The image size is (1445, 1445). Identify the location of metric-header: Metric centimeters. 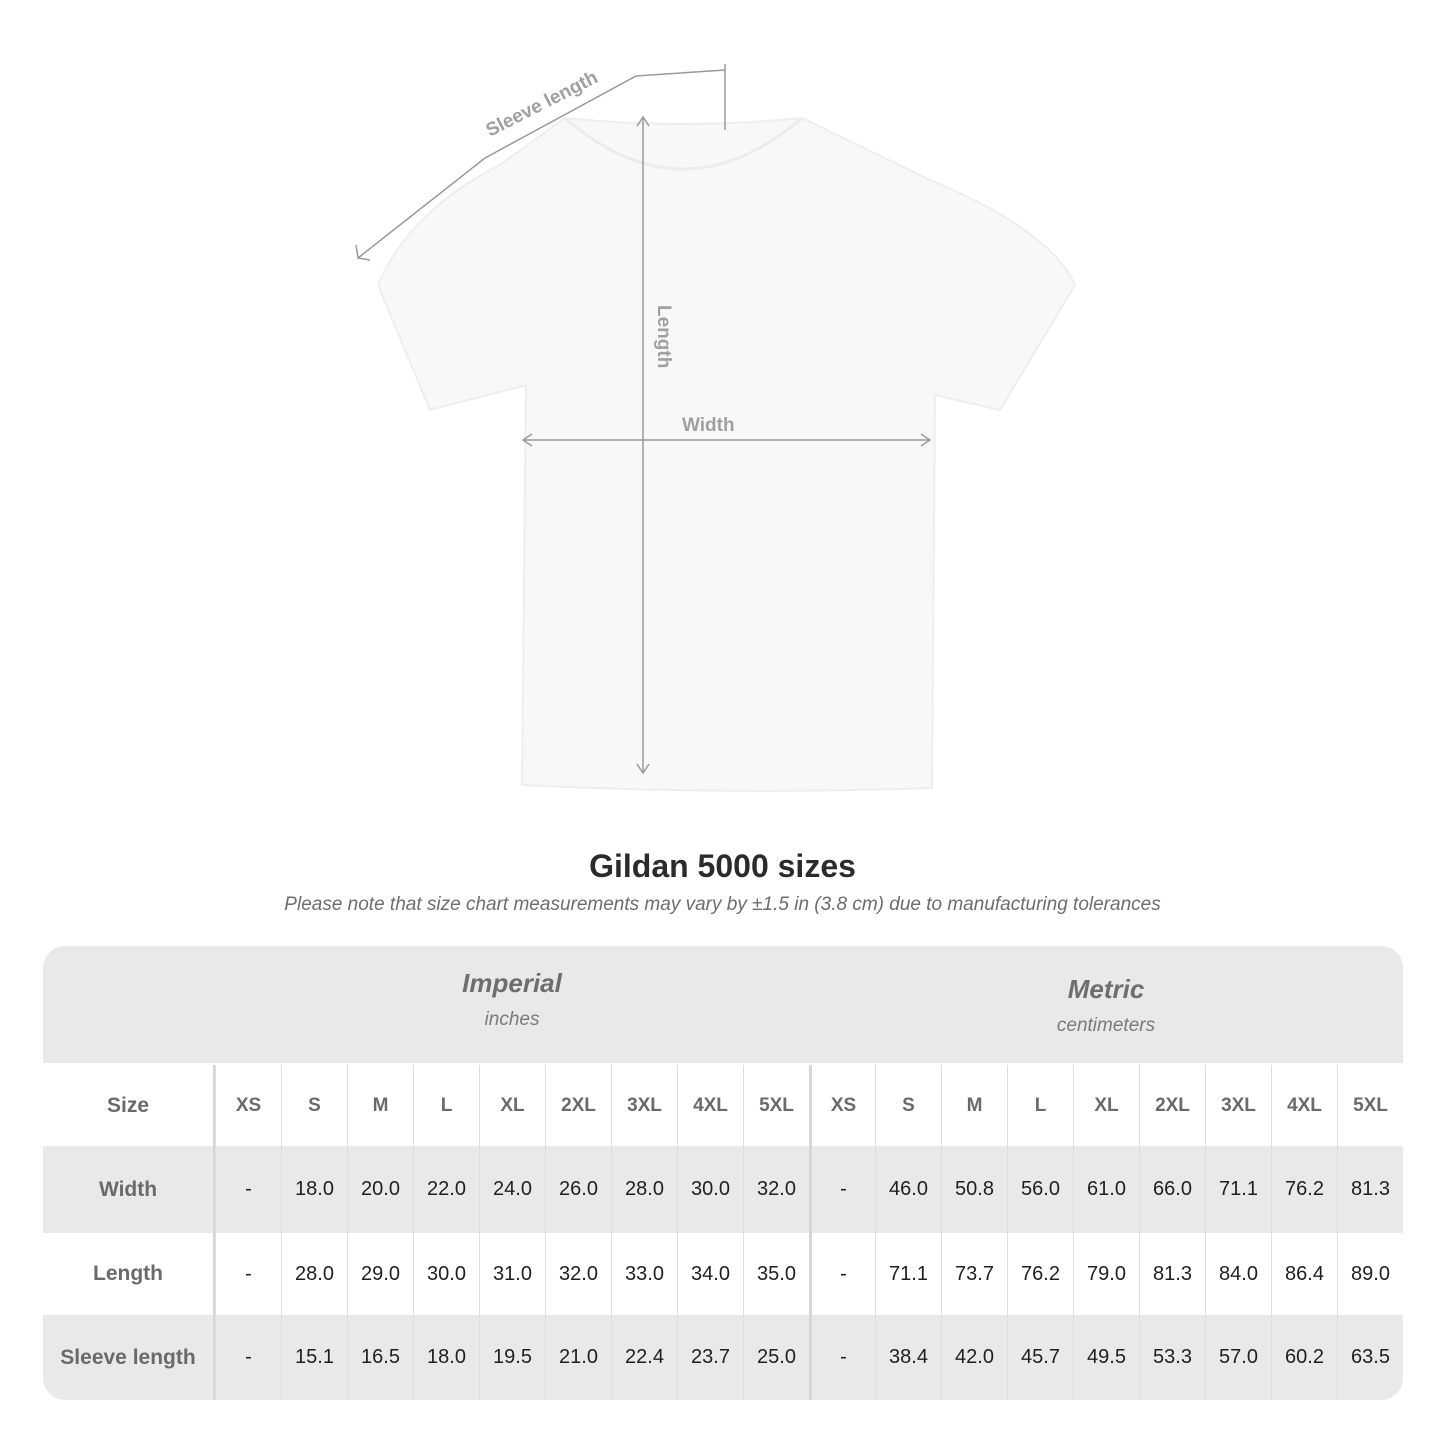
(1106, 1005).